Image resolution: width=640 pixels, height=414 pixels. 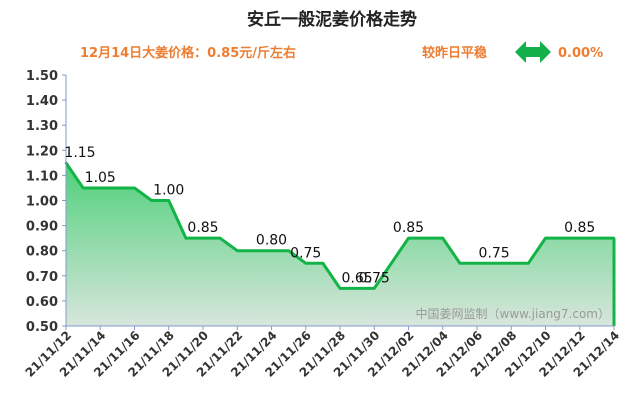 What do you see at coordinates (42, 277) in the screenshot?
I see `y-tick-label: 0.70` at bounding box center [42, 277].